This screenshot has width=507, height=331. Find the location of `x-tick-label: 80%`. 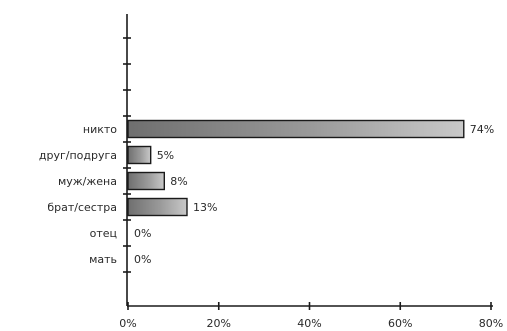

x-tick-label: 80% is located at coordinates (491, 323).